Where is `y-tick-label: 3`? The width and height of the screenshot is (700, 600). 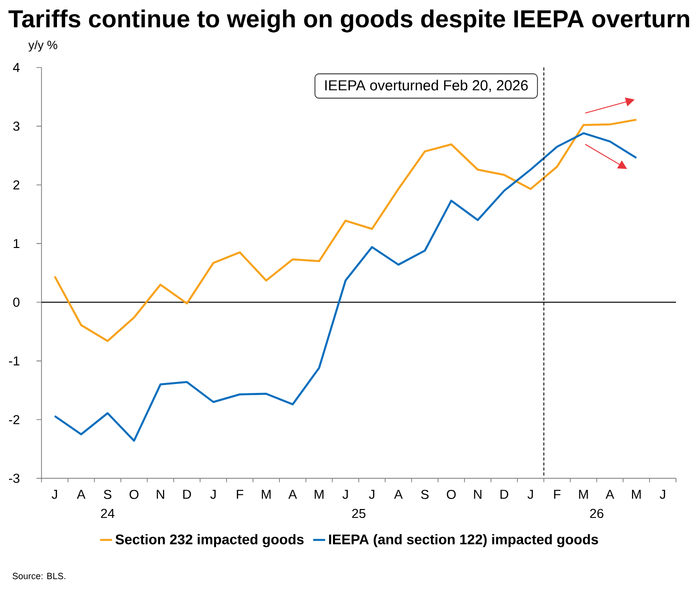
y-tick-label: 3 is located at coordinates (16, 126).